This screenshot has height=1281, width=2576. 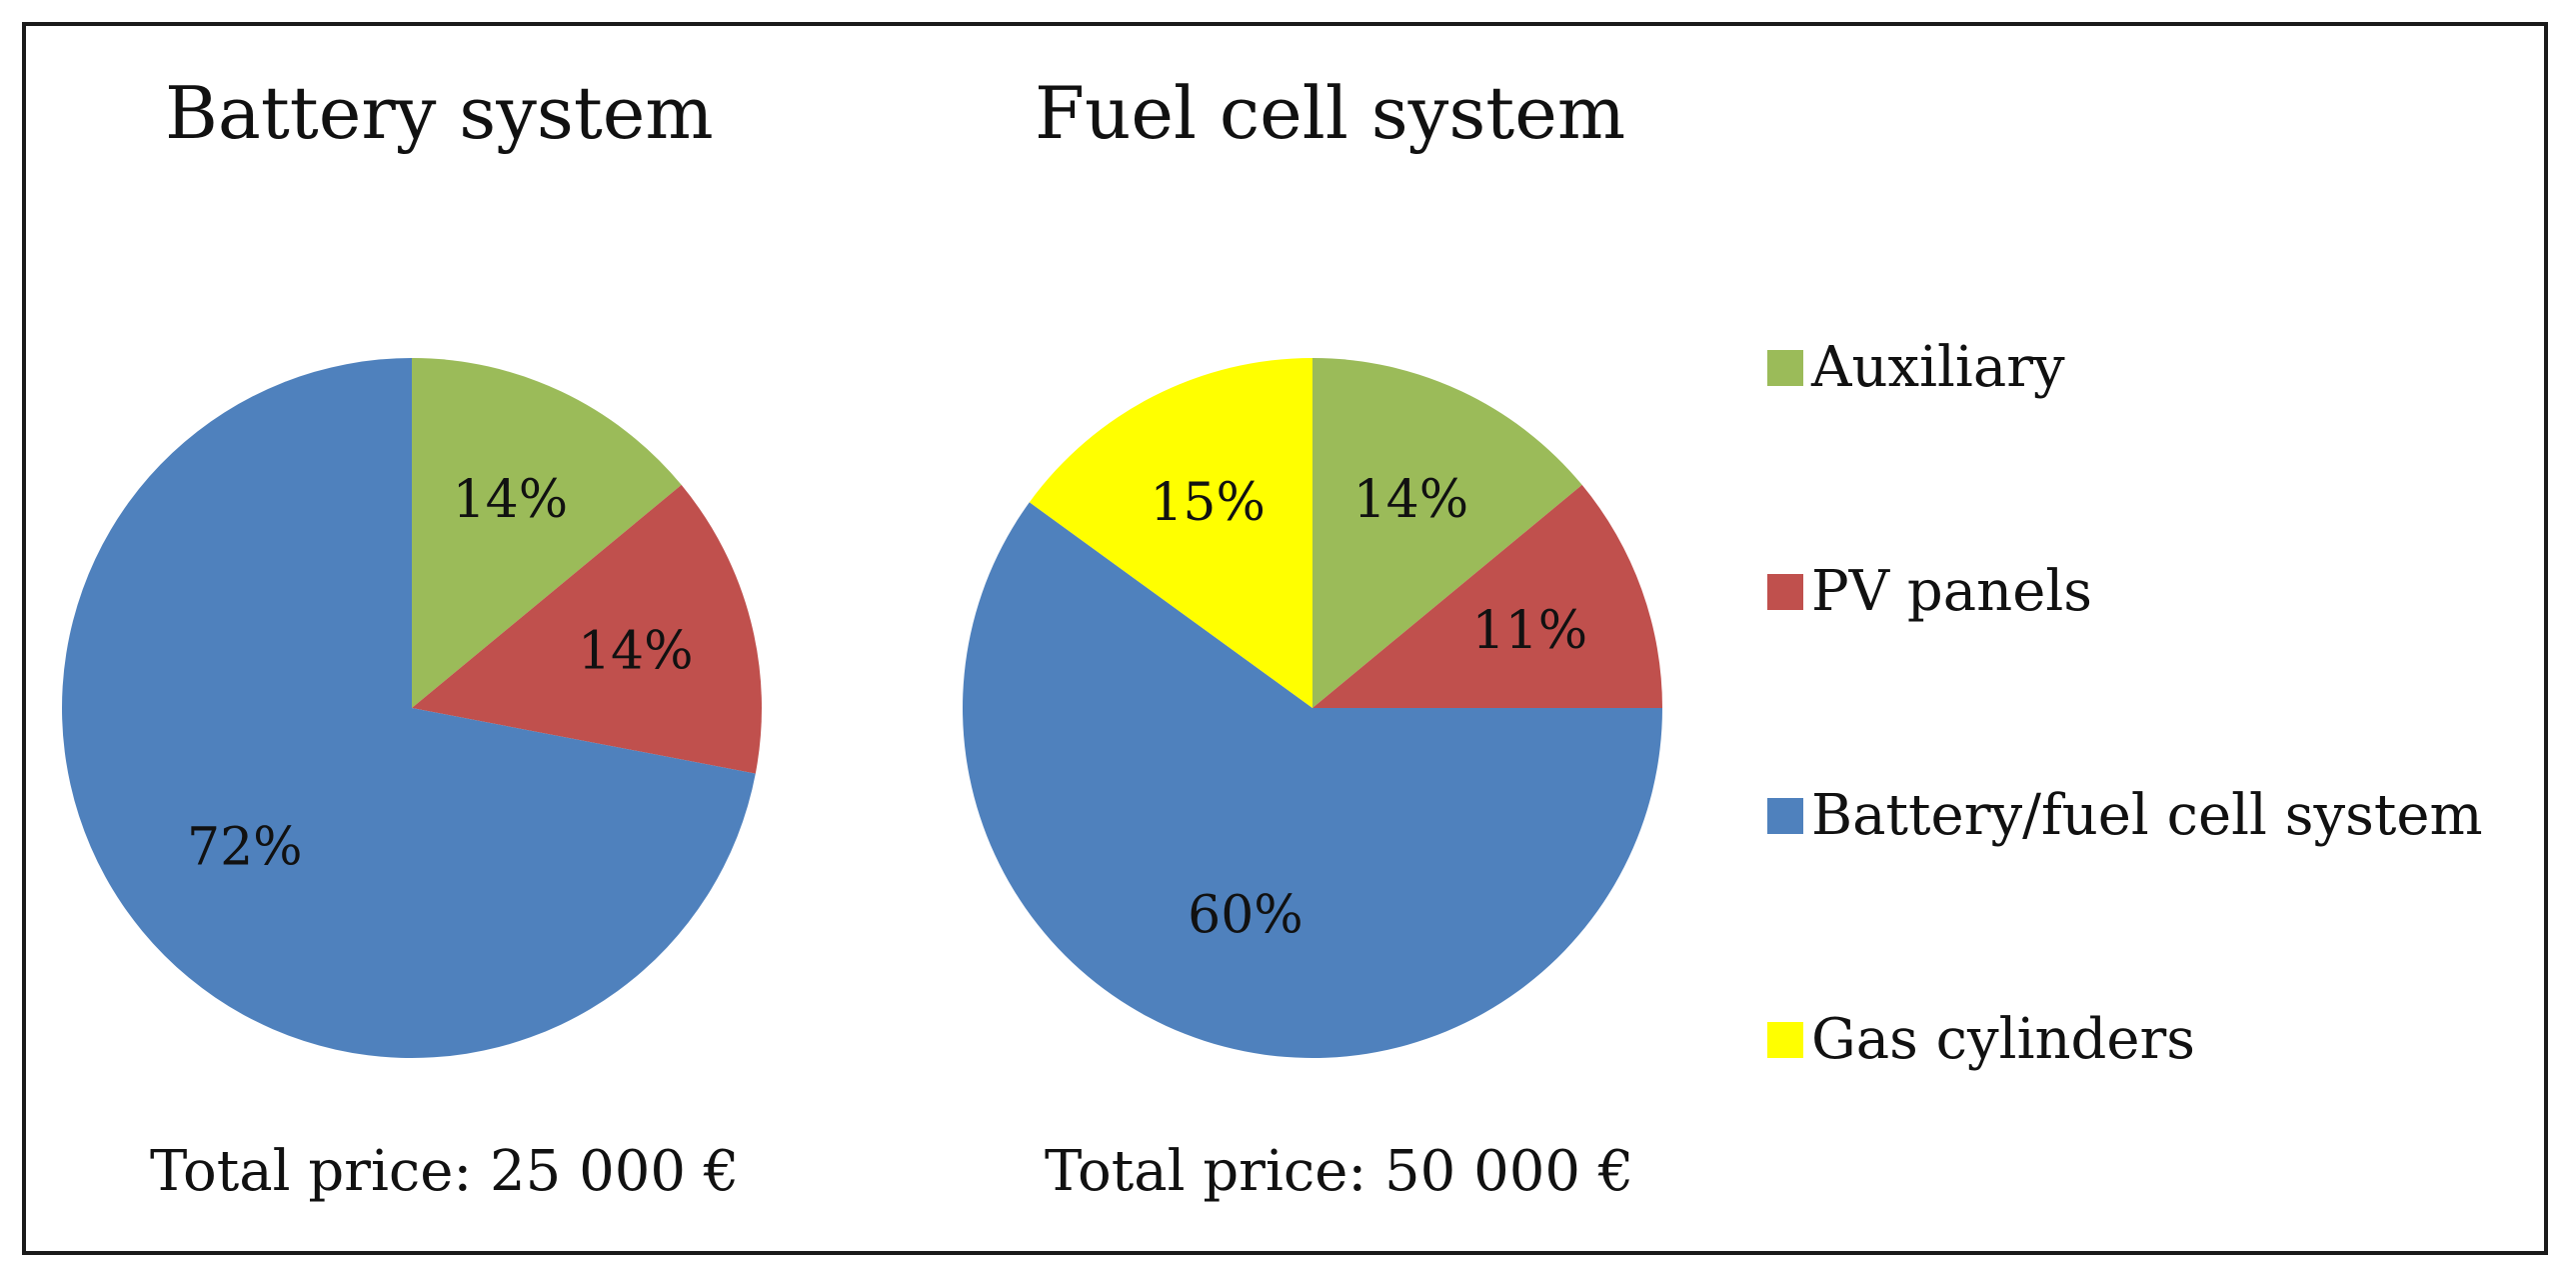 I want to click on legend-label-battery-fuel-cell-system: Battery/fuel cell system, so click(x=2147, y=815).